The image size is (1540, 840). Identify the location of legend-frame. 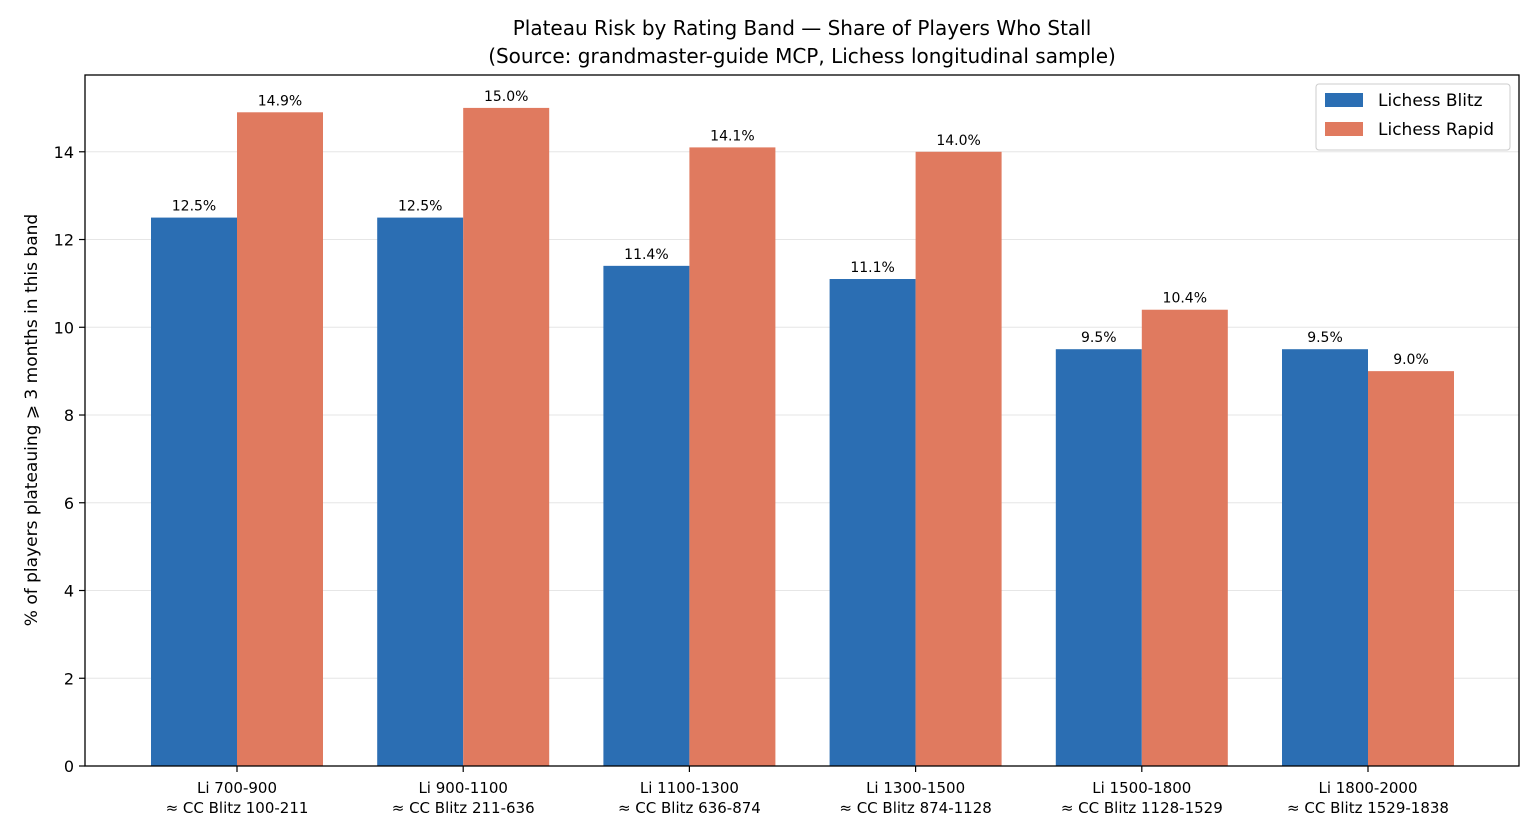
(1413, 117).